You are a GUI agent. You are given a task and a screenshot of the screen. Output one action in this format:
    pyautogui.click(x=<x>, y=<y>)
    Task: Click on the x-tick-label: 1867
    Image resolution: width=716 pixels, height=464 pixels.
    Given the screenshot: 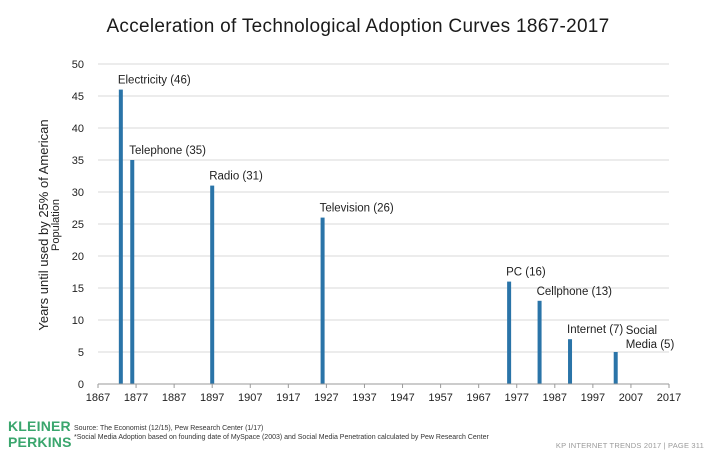 What is the action you would take?
    pyautogui.click(x=98, y=398)
    